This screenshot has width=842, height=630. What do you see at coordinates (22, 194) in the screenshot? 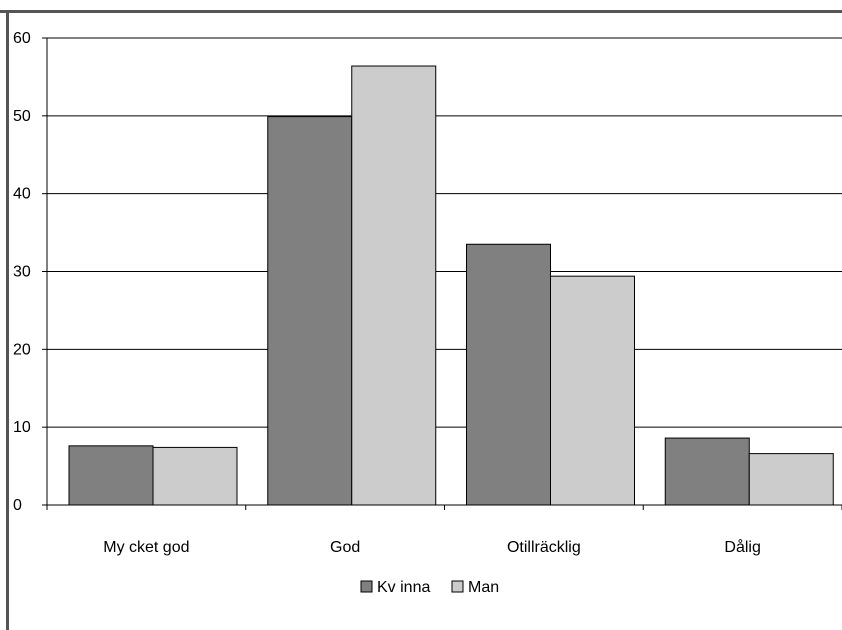
I see `y-tick-label: 40` at bounding box center [22, 194].